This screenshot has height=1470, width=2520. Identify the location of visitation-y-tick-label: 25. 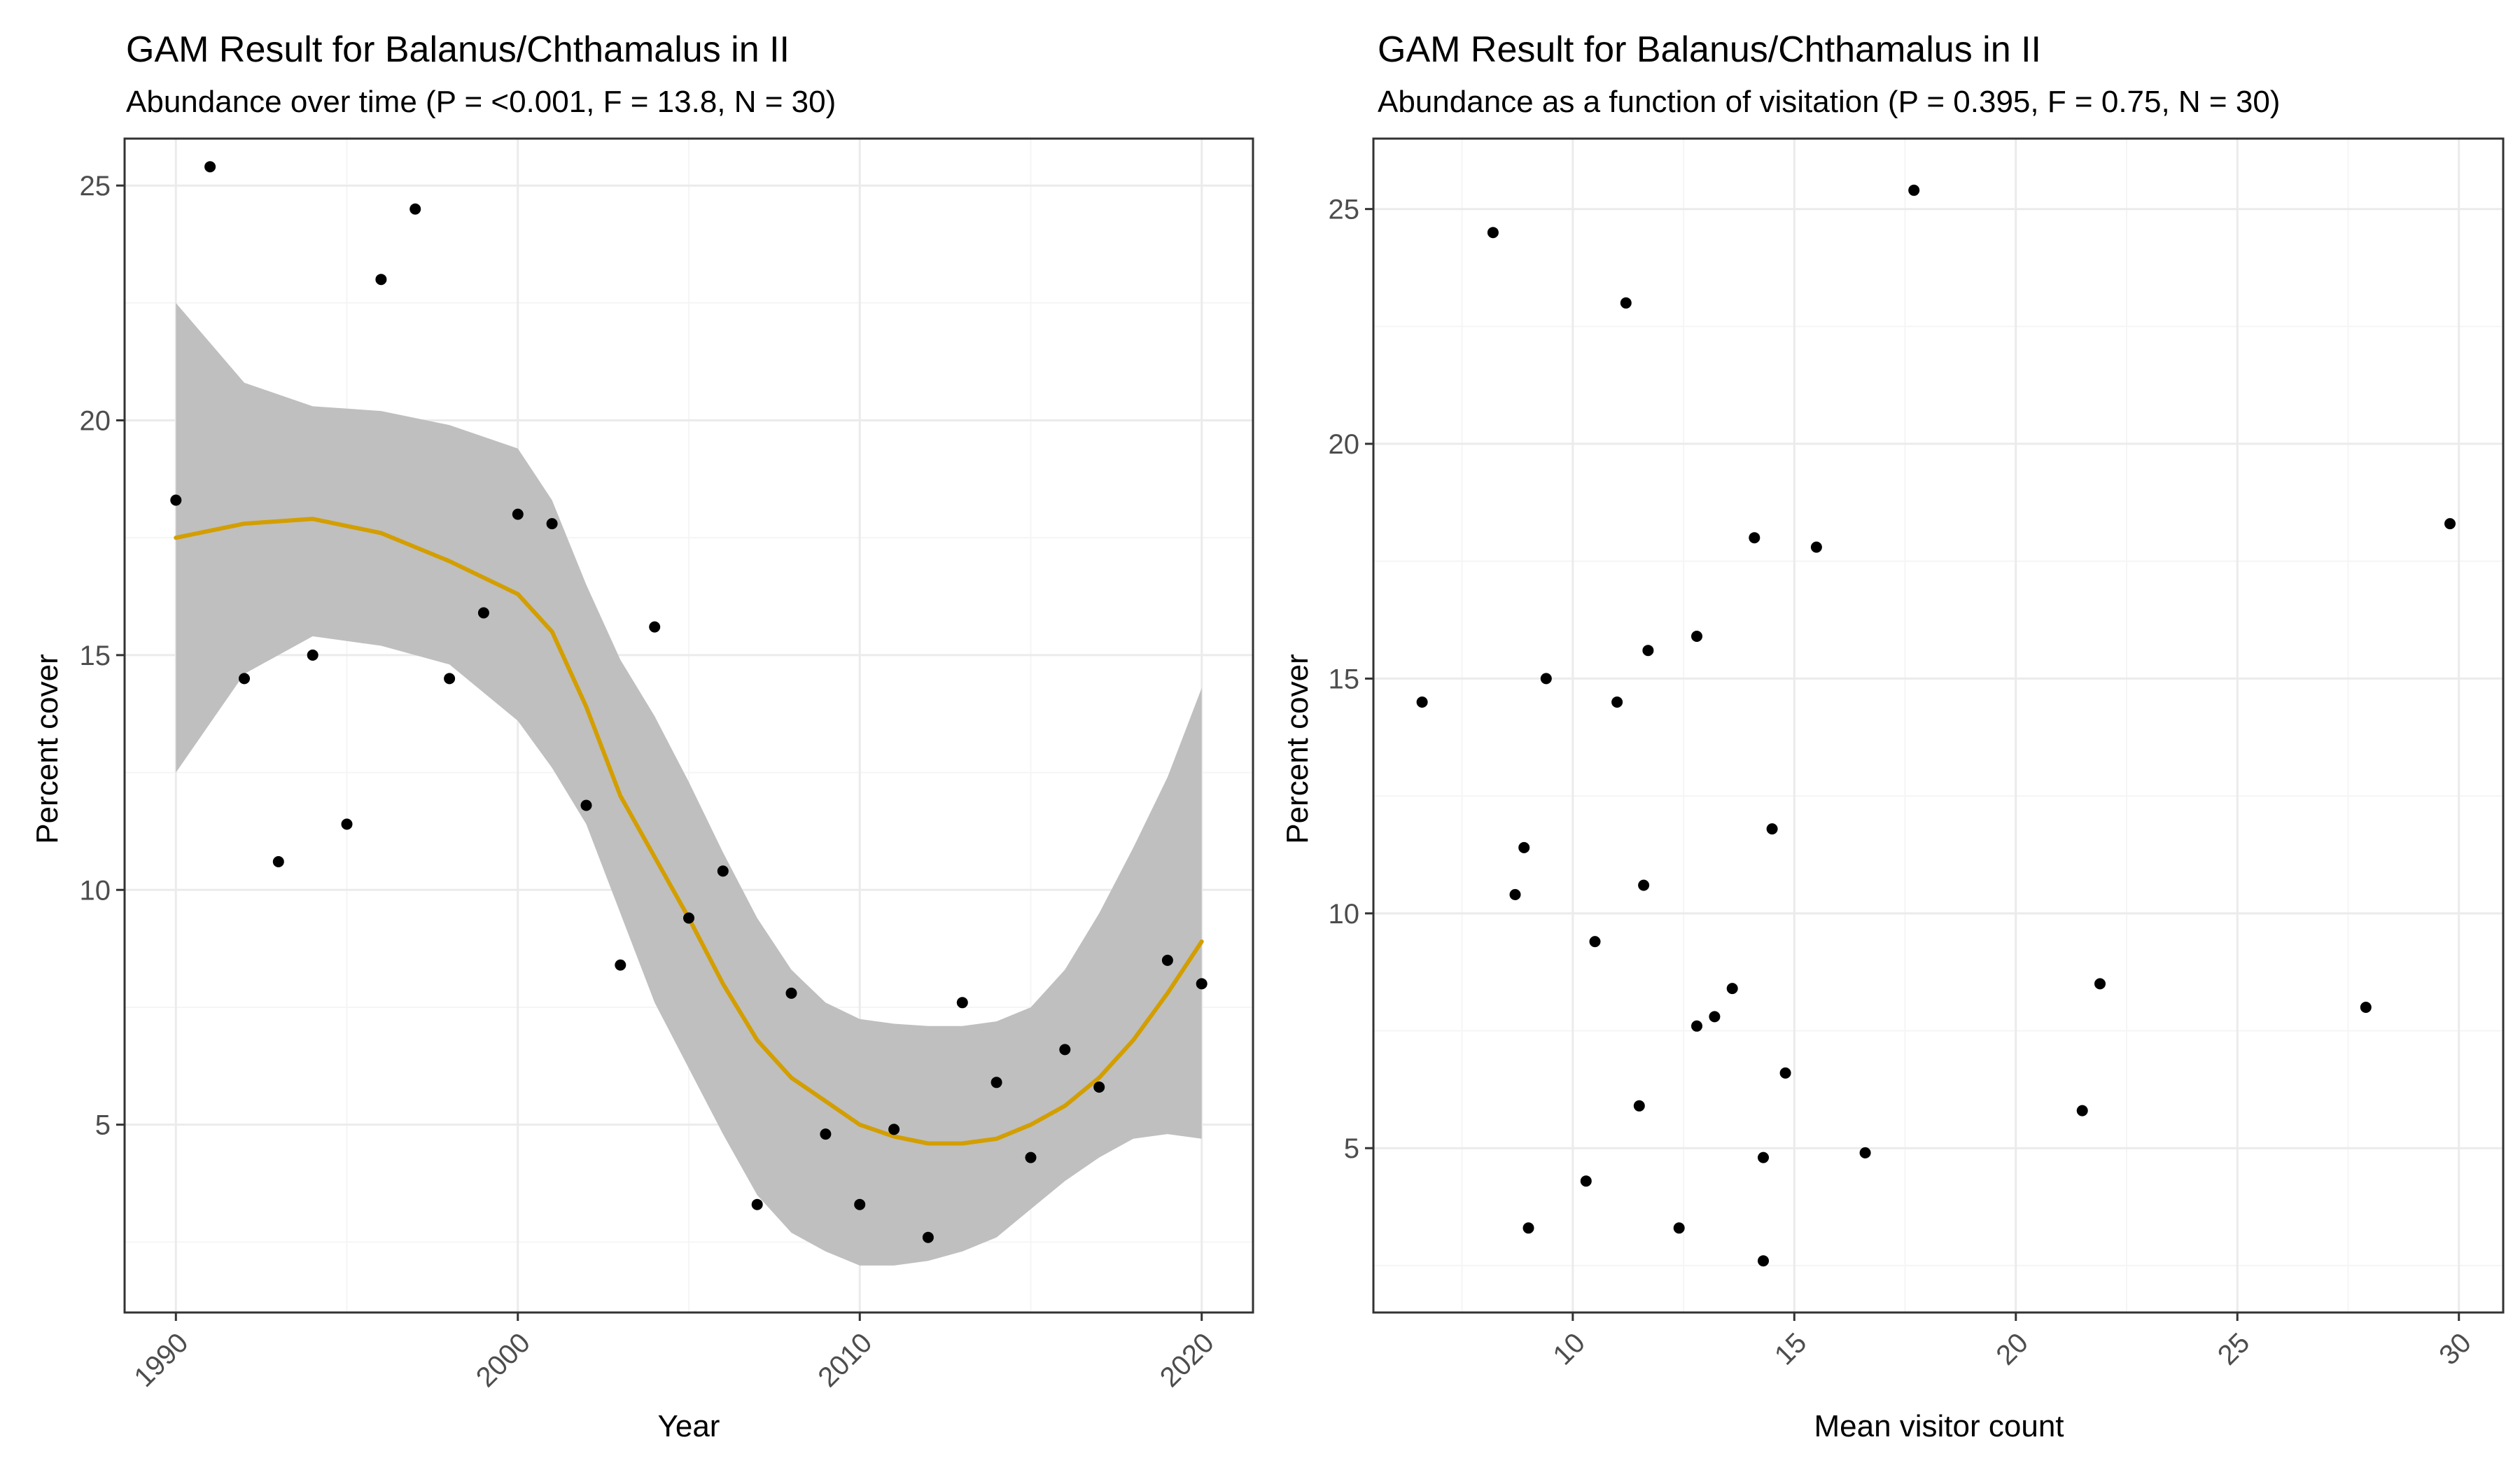
(1344, 210).